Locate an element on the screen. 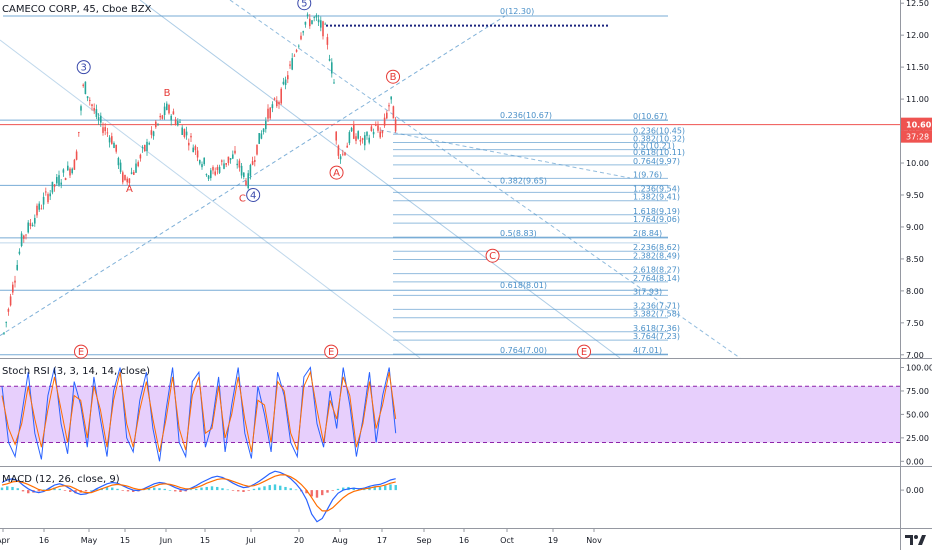 Image resolution: width=932 pixels, height=555 pixels. stoch-rsi-band-fill is located at coordinates (450, 414).